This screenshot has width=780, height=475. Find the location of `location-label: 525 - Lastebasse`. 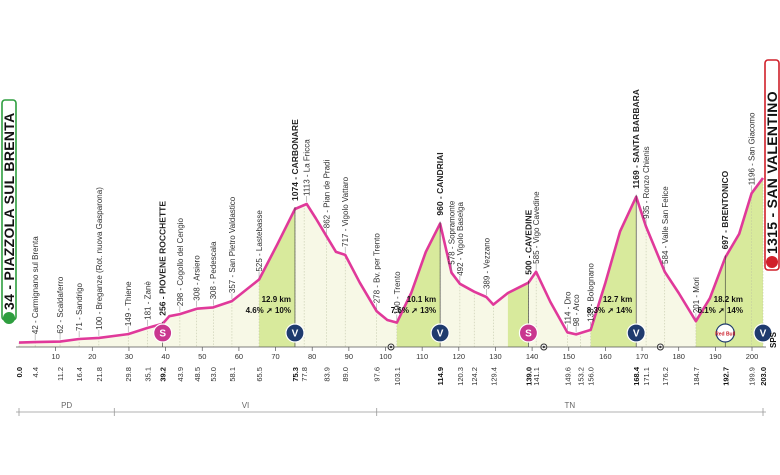

location-label: 525 - Lastebasse is located at coordinates (259, 241).